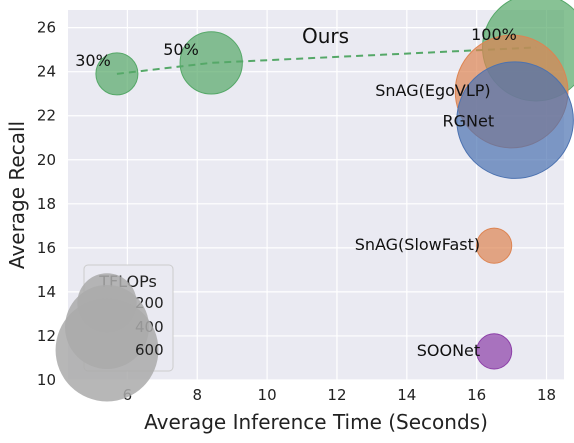  Describe the element at coordinates (107, 350) in the screenshot. I see `legend-marker` at that location.